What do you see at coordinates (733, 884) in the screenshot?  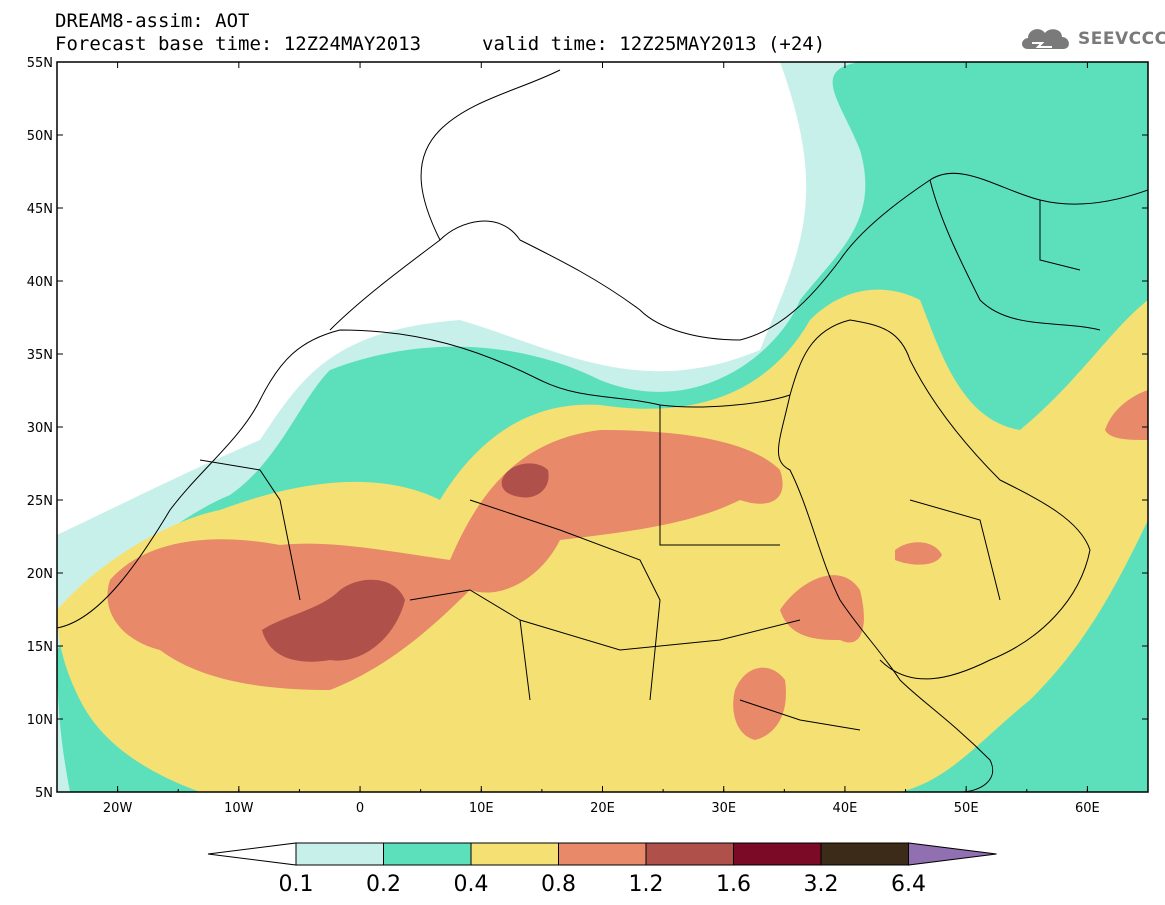 I see `colorbar-label: 1.6` at bounding box center [733, 884].